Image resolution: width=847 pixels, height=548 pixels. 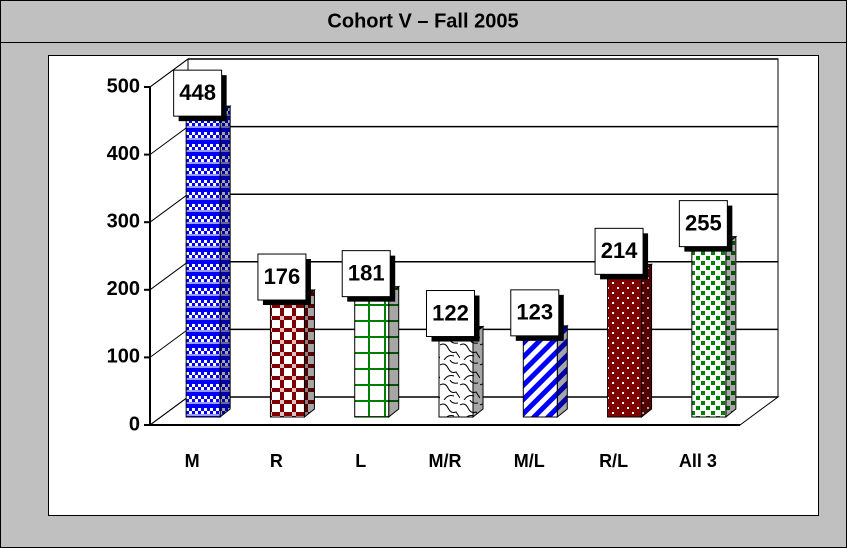 I want to click on value-label: 122, so click(x=450, y=312).